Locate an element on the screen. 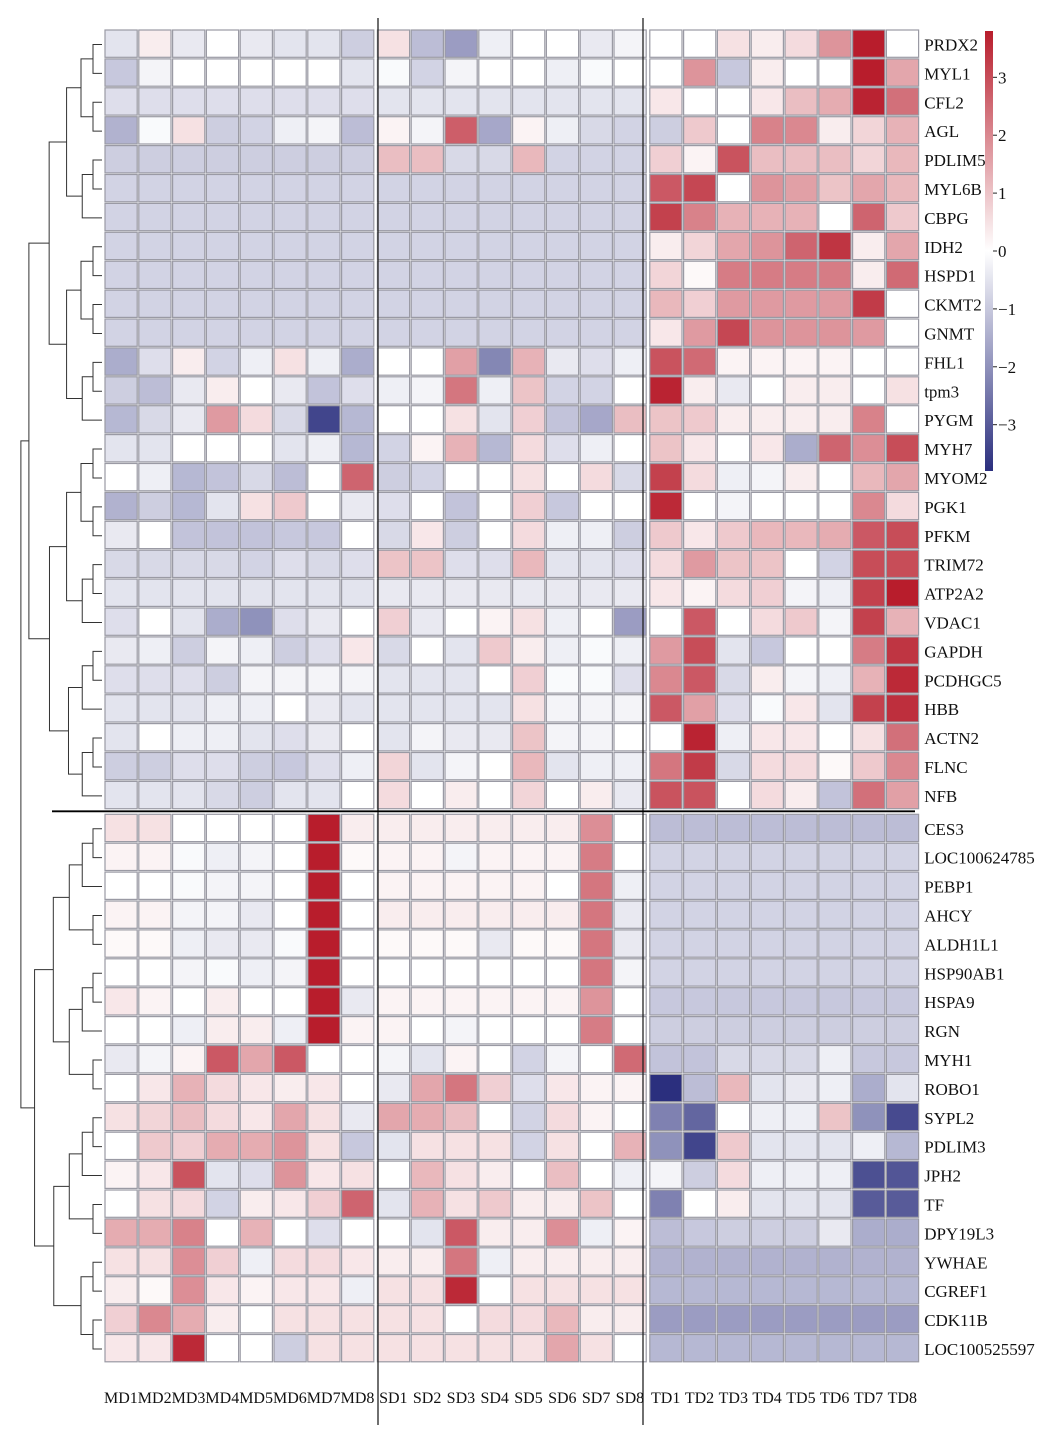 This screenshot has height=1436, width=1041. row-label: MYL1 is located at coordinates (947, 73).